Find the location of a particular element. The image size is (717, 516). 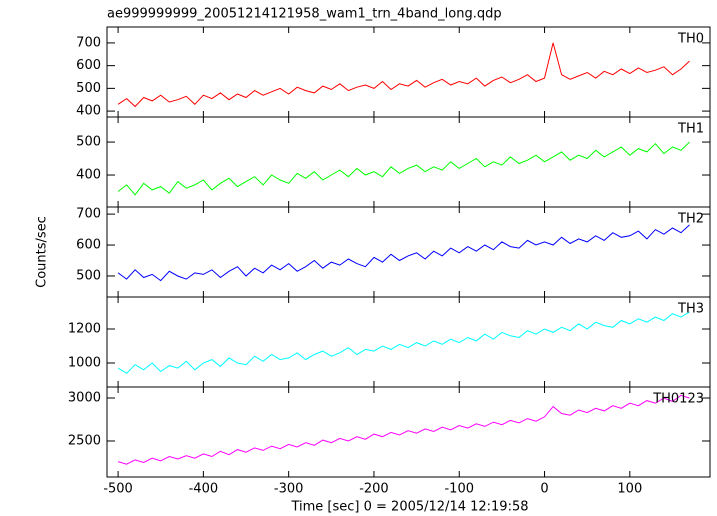

x-tick-label: -400 is located at coordinates (204, 489).